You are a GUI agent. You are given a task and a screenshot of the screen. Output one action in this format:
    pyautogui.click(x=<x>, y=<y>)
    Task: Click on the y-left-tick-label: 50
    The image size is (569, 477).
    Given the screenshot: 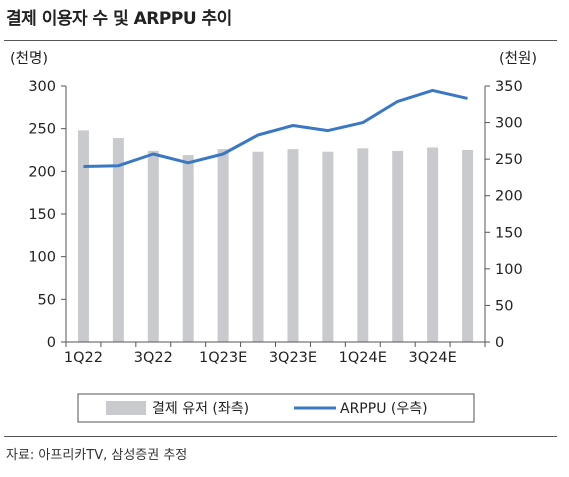 What is the action you would take?
    pyautogui.click(x=47, y=300)
    